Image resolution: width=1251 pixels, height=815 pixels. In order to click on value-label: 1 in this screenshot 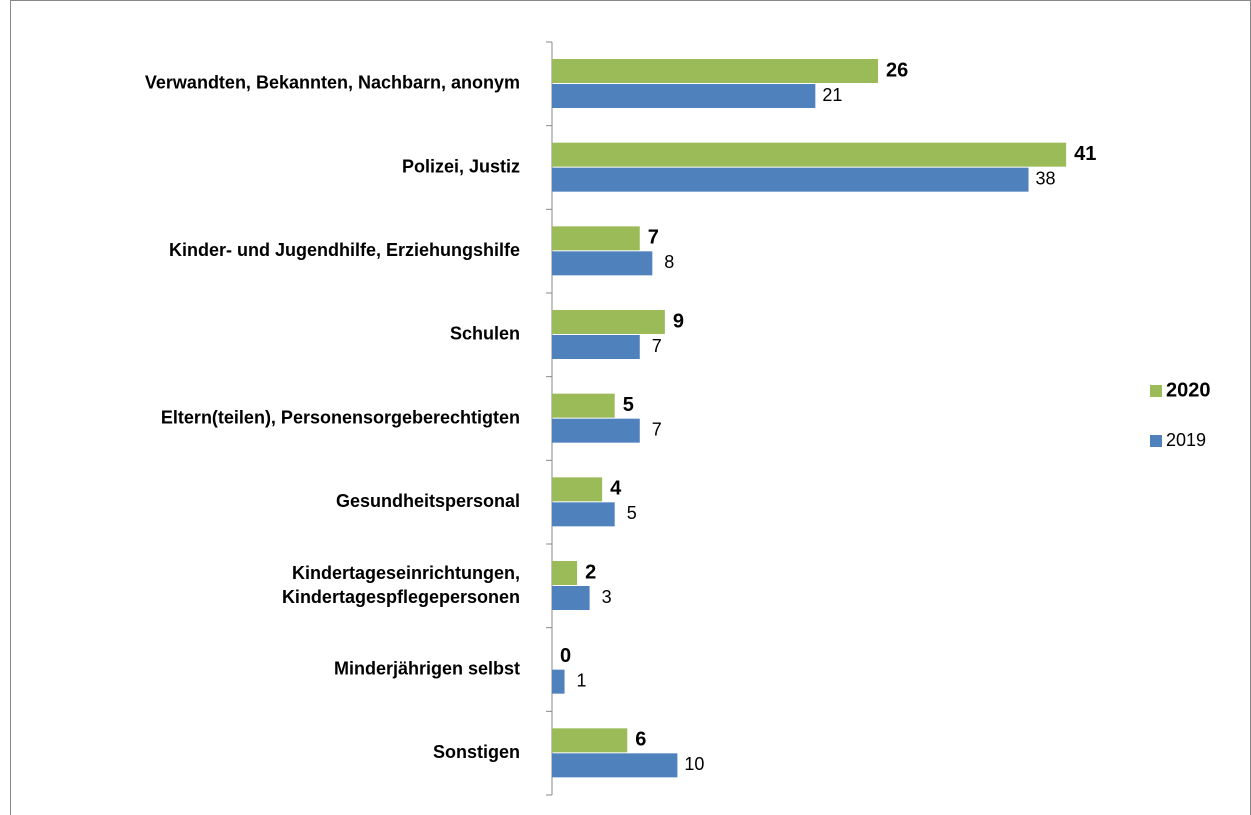, I will do `click(582, 680)`.